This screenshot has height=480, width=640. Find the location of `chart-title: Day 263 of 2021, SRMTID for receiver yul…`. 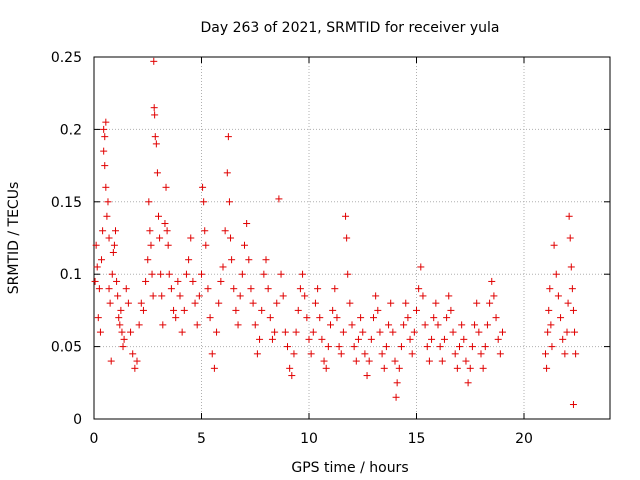

chart-title: Day 263 of 2021, SRMTID for receiver yul… is located at coordinates (349, 28).